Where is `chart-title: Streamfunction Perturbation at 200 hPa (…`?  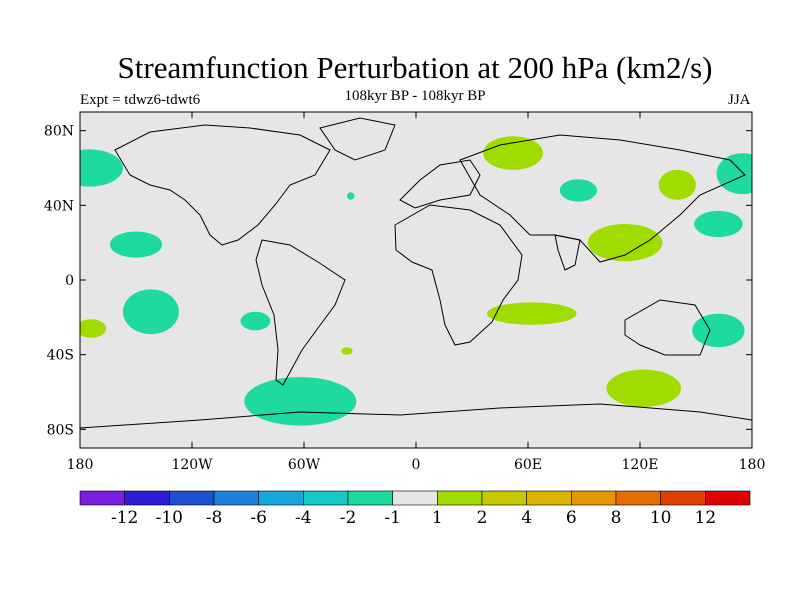
chart-title: Streamfunction Perturbation at 200 hPa (… is located at coordinates (415, 67).